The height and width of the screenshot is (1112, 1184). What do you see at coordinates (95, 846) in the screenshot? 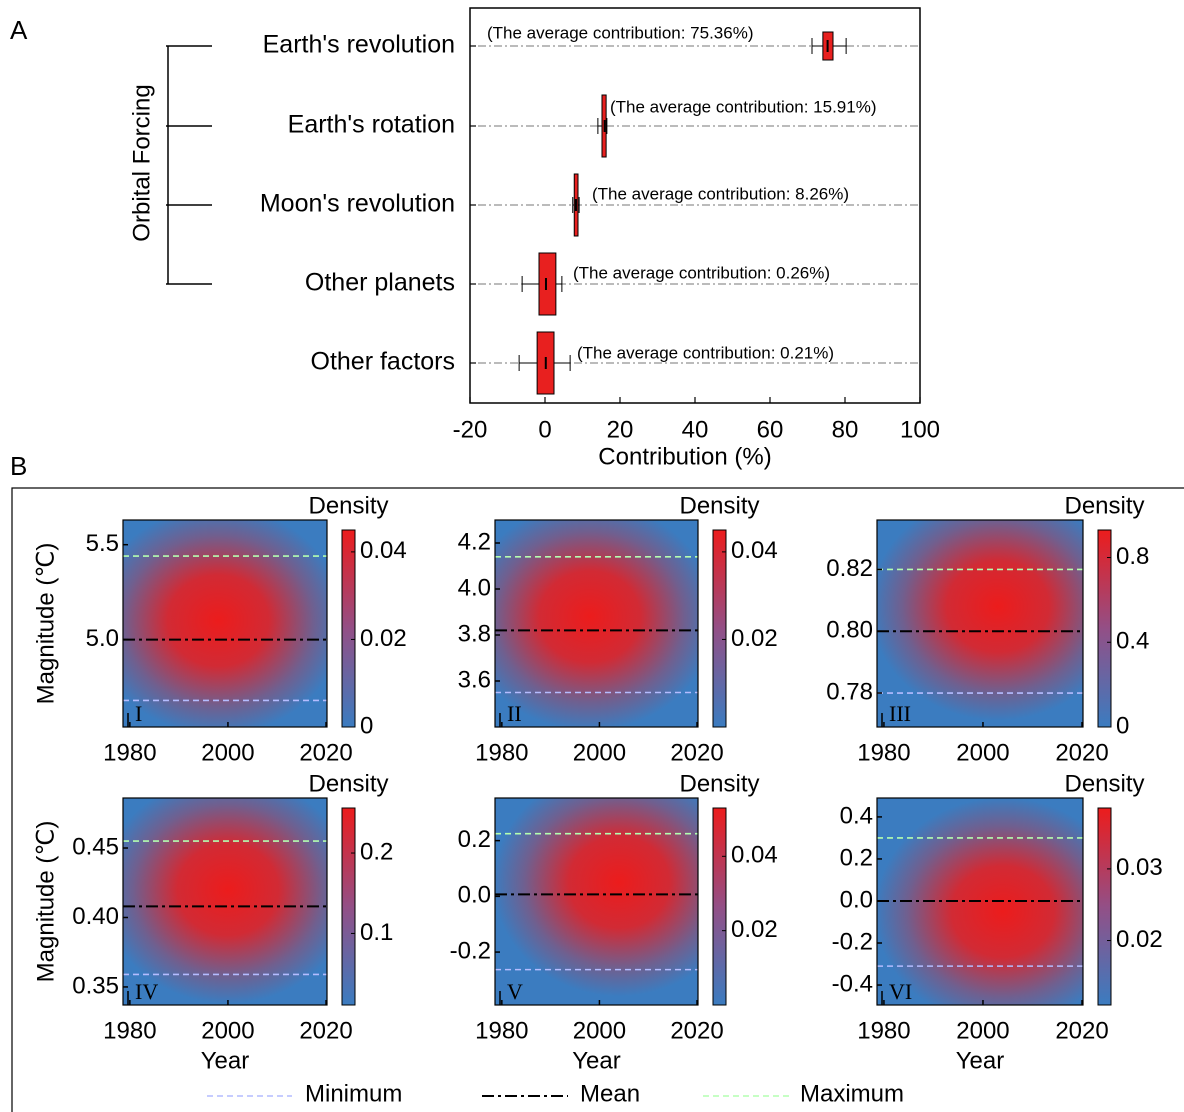
I see `y-tick-label: 0.45` at bounding box center [95, 846].